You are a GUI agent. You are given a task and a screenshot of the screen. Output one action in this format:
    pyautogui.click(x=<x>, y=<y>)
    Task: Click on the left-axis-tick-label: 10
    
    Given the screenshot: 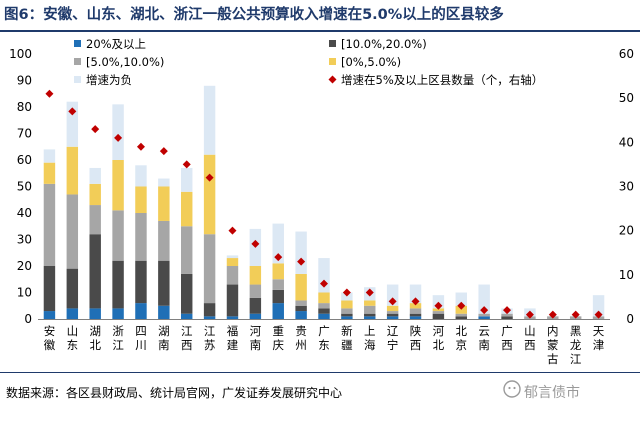 What is the action you would take?
    pyautogui.click(x=24, y=293)
    